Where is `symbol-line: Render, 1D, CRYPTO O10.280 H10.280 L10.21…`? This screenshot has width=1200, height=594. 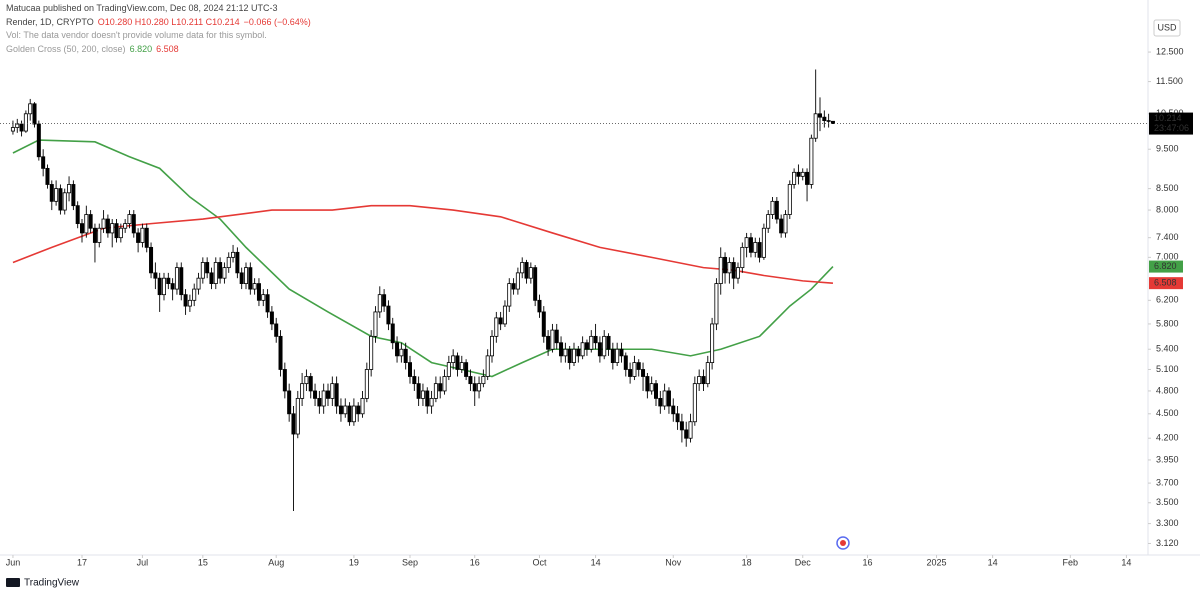
symbol-line: Render, 1D, CRYPTO O10.280 H10.280 L10.21… is located at coordinates (160, 23).